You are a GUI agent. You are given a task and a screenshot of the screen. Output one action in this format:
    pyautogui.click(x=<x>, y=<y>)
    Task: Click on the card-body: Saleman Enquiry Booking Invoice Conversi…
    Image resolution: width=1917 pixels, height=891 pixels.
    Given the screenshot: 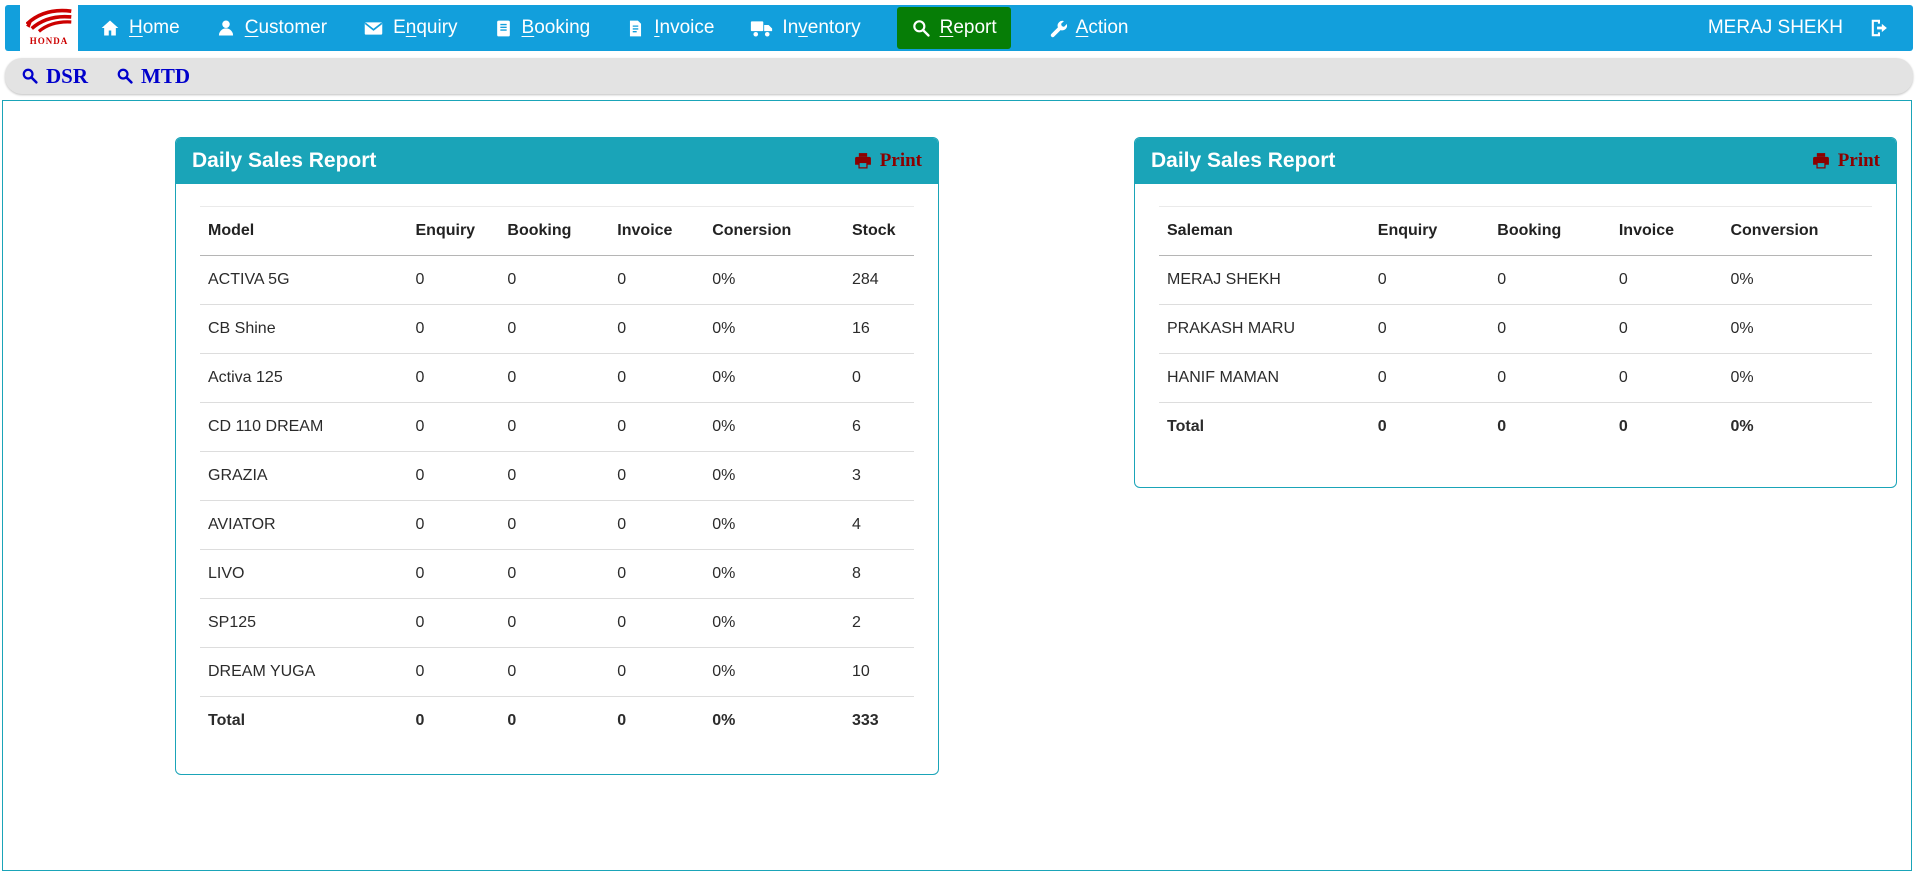 What is the action you would take?
    pyautogui.click(x=1515, y=317)
    